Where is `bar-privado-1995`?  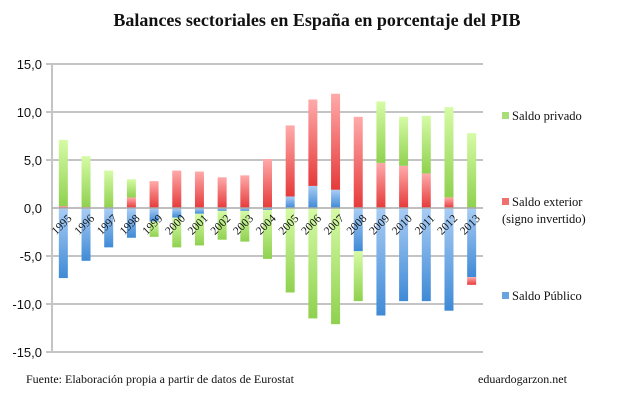 bar-privado-1995 is located at coordinates (63, 173).